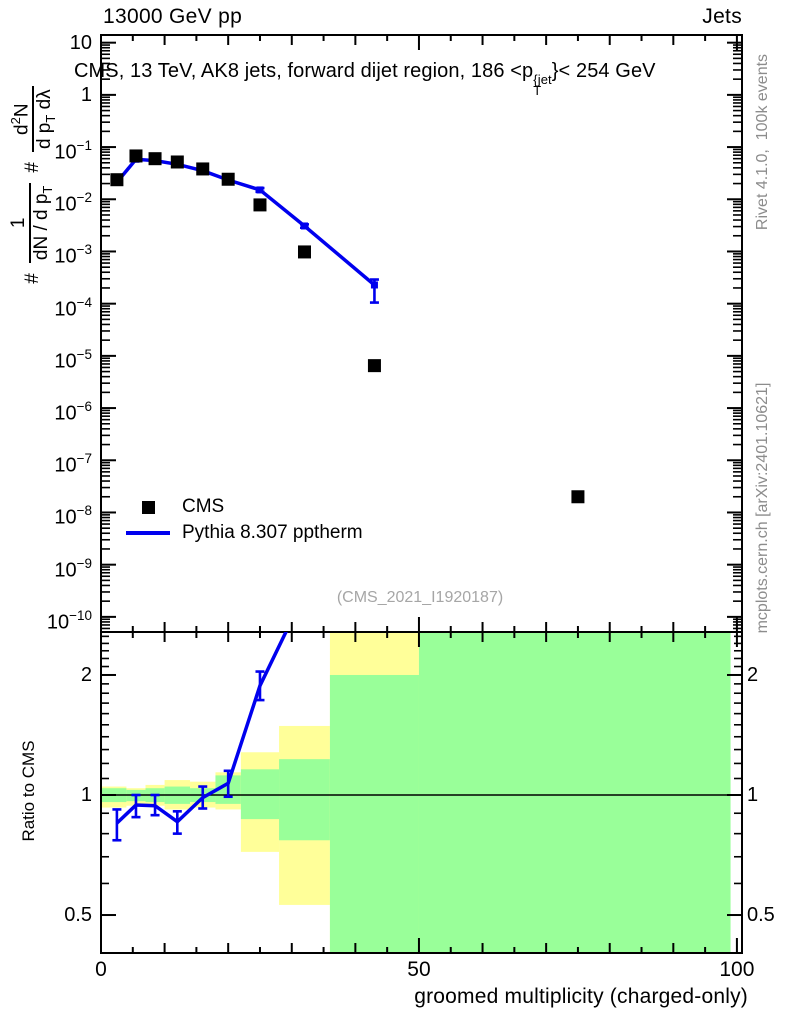 This screenshot has height=1024, width=786. I want to click on legend-item-pythia: Pythia 8.307 pptherm, so click(244, 533).